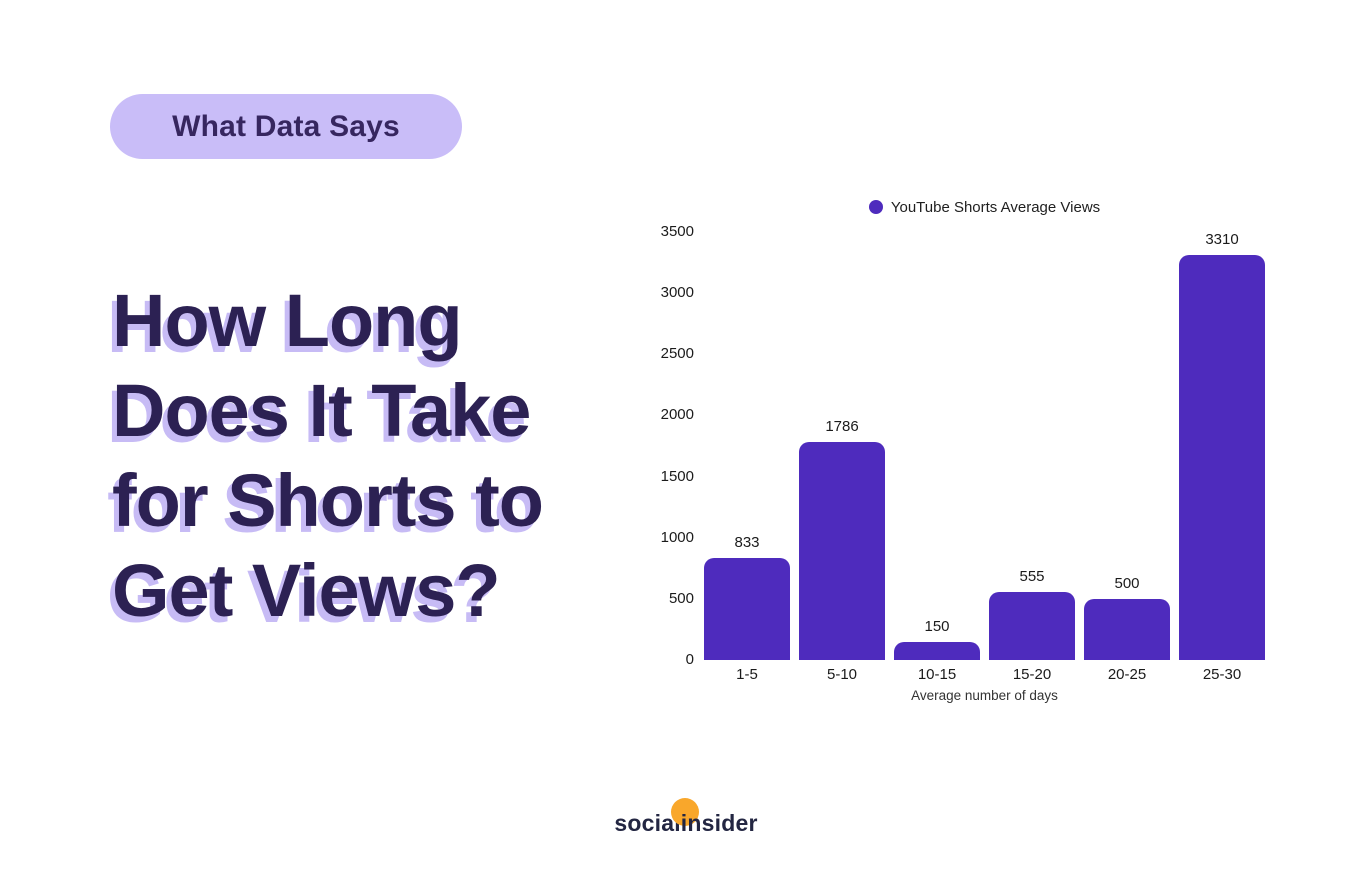  Describe the element at coordinates (1127, 583) in the screenshot. I see `bar-value-label: 500` at that location.